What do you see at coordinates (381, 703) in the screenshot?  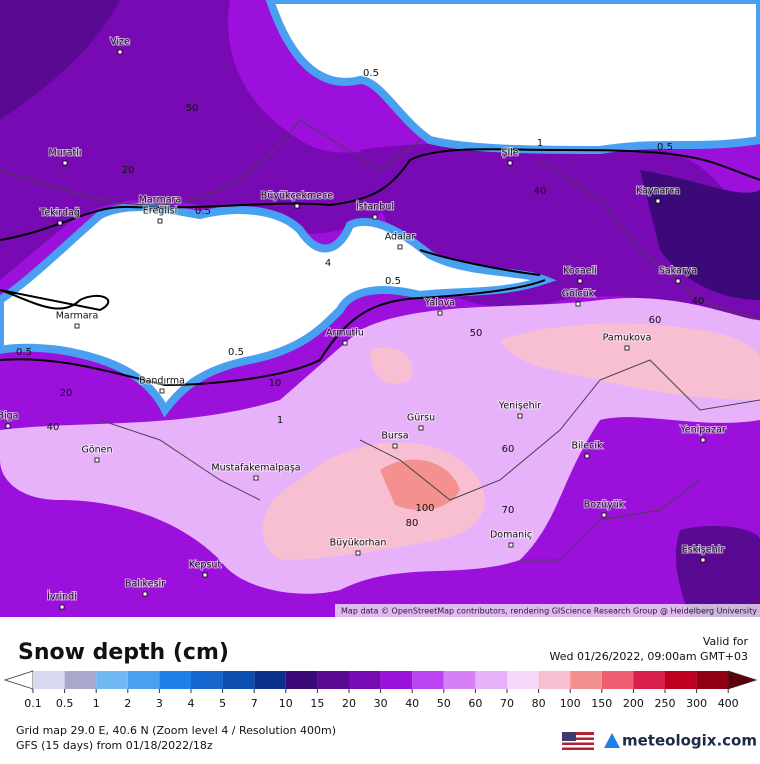 I see `colorbar-tick-label: 30` at bounding box center [381, 703].